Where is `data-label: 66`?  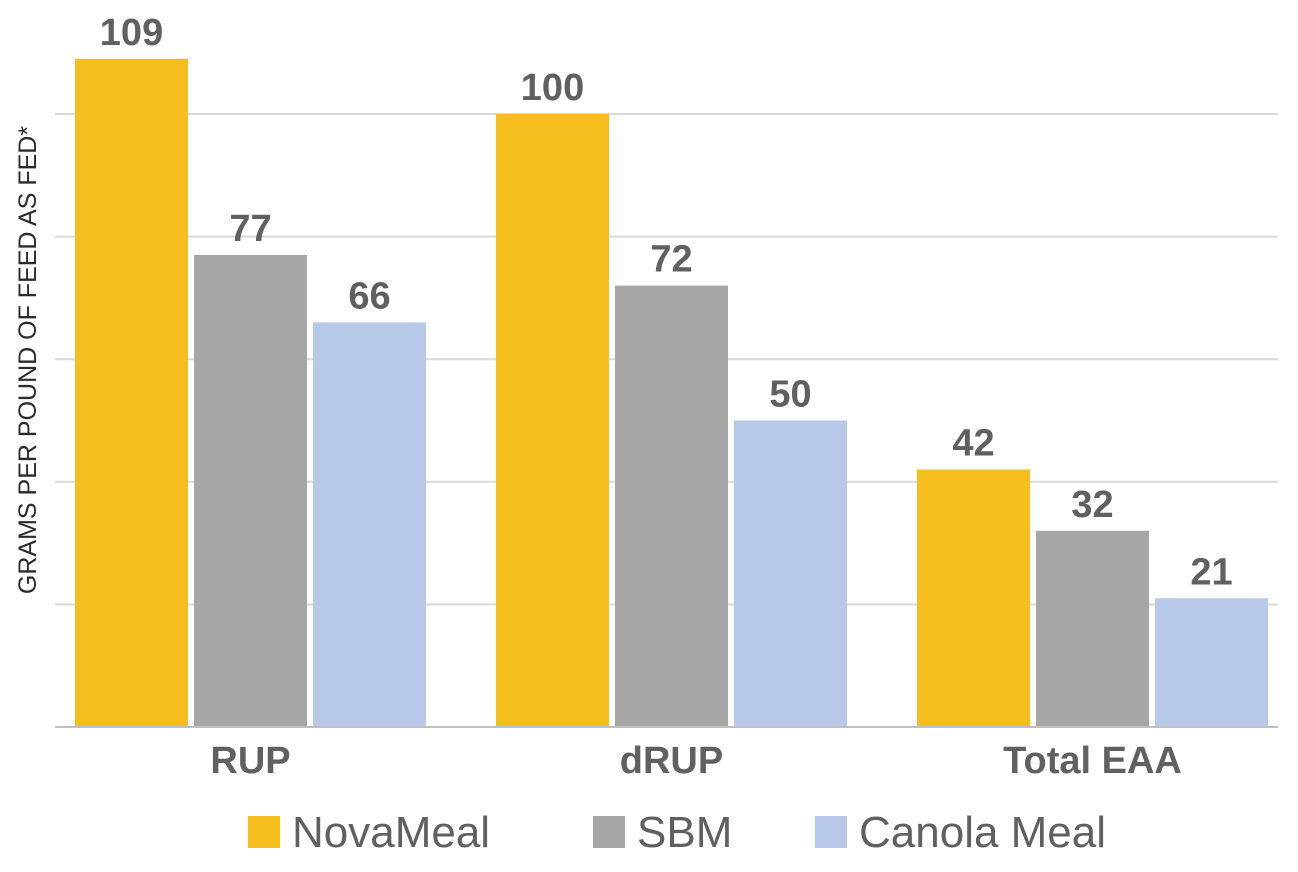
data-label: 66 is located at coordinates (369, 296).